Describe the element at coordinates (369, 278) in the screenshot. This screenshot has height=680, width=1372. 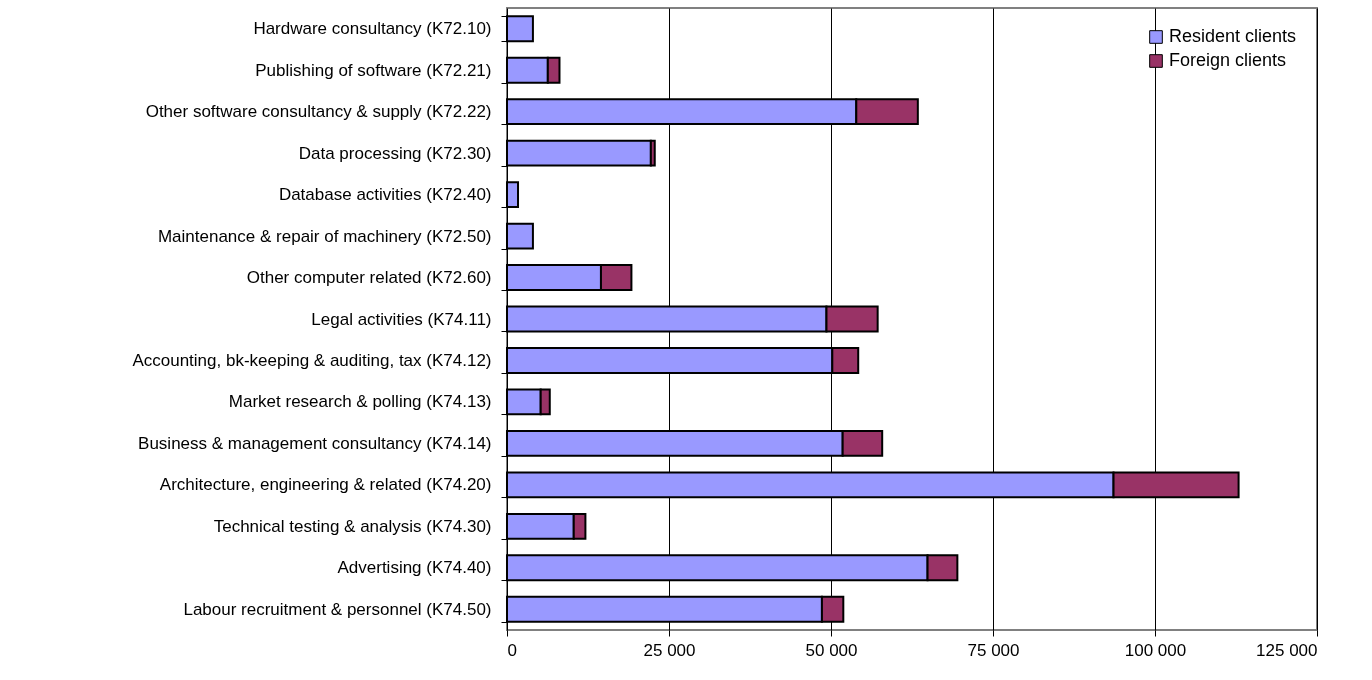
I see `y-tick-label: Other computer related (K72.60)` at that location.